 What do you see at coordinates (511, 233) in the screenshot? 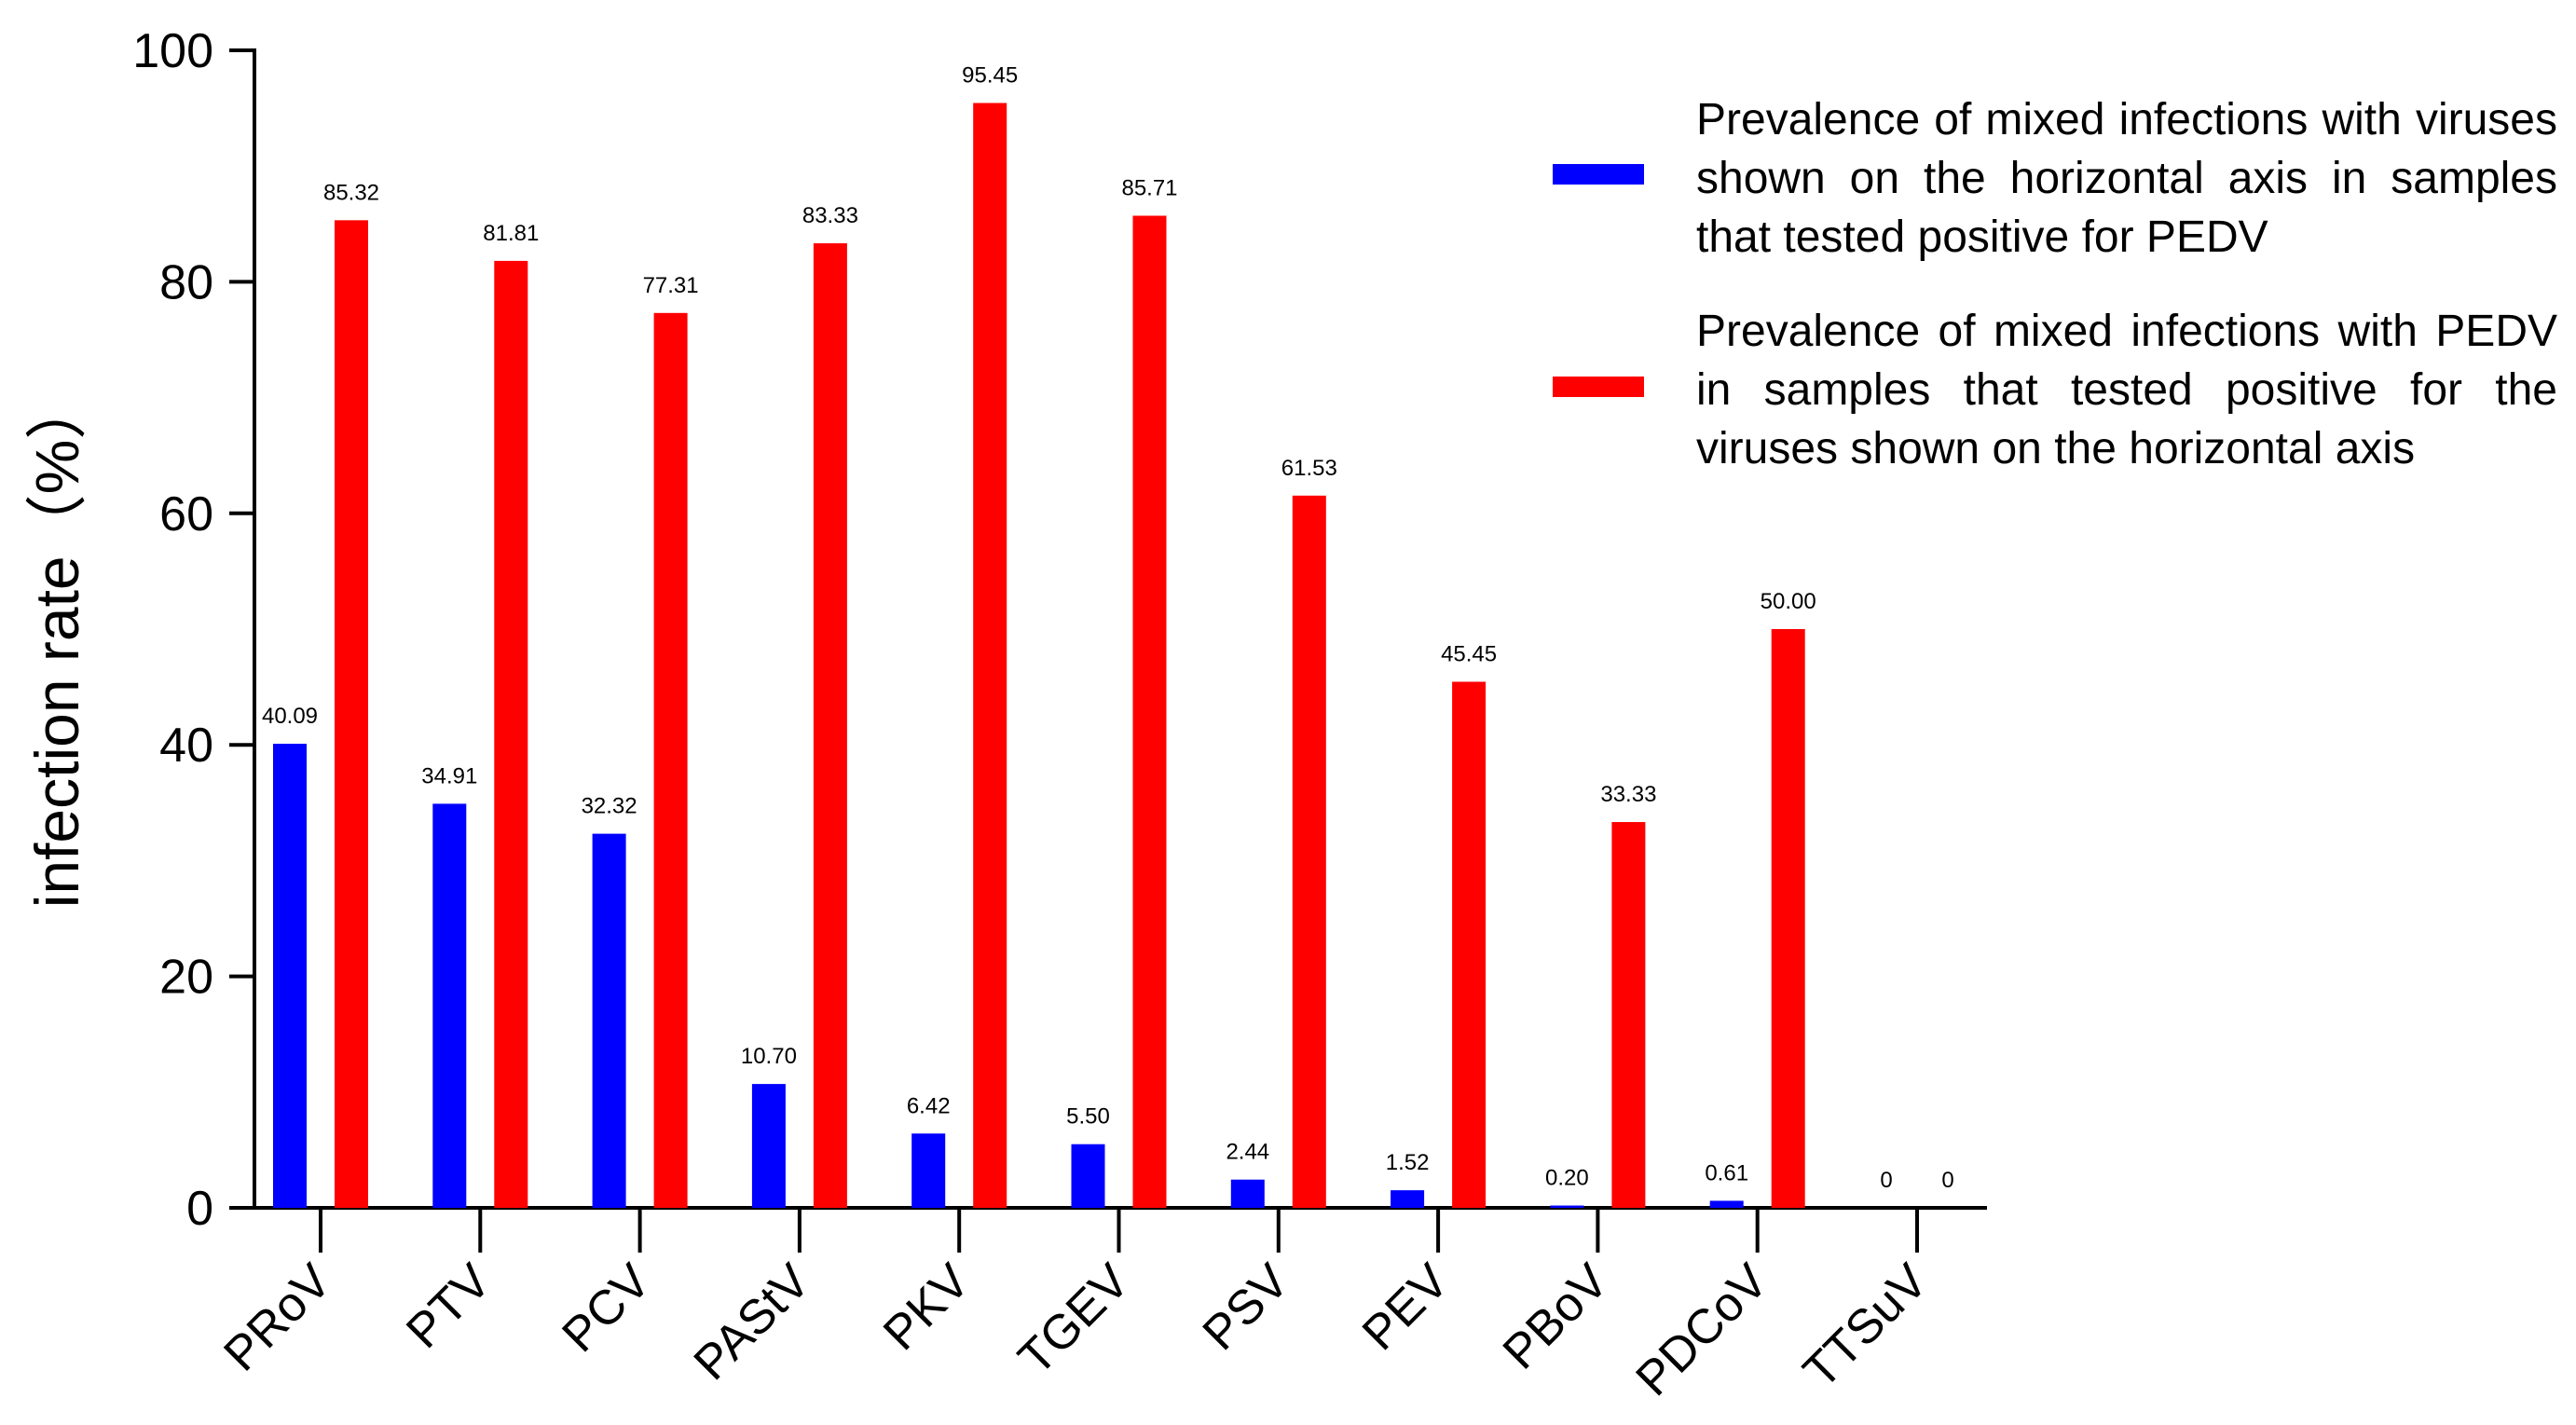
I see `data-label: 81.81` at bounding box center [511, 233].